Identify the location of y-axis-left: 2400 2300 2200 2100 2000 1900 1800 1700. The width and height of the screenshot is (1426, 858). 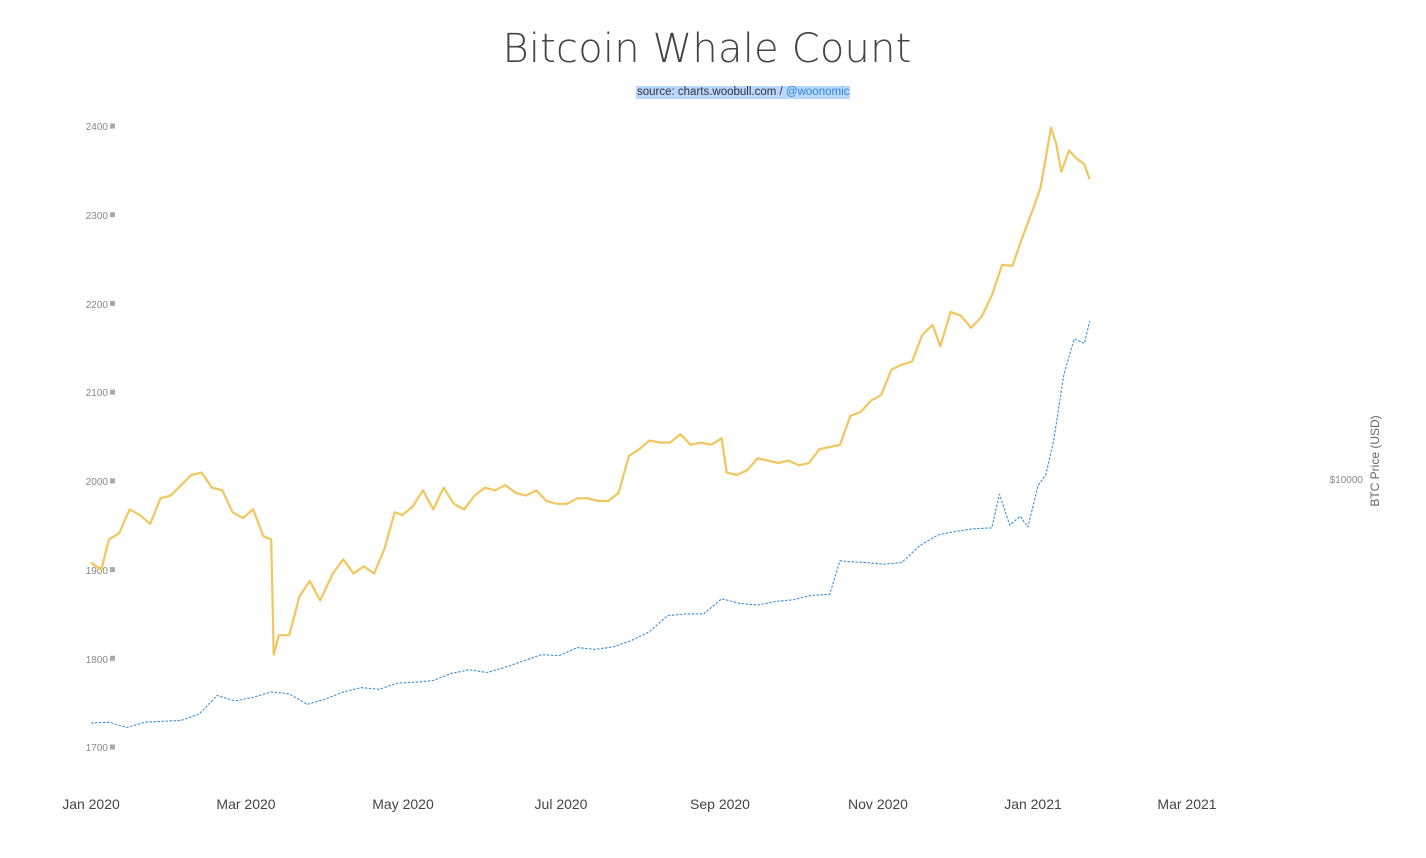
(100, 438).